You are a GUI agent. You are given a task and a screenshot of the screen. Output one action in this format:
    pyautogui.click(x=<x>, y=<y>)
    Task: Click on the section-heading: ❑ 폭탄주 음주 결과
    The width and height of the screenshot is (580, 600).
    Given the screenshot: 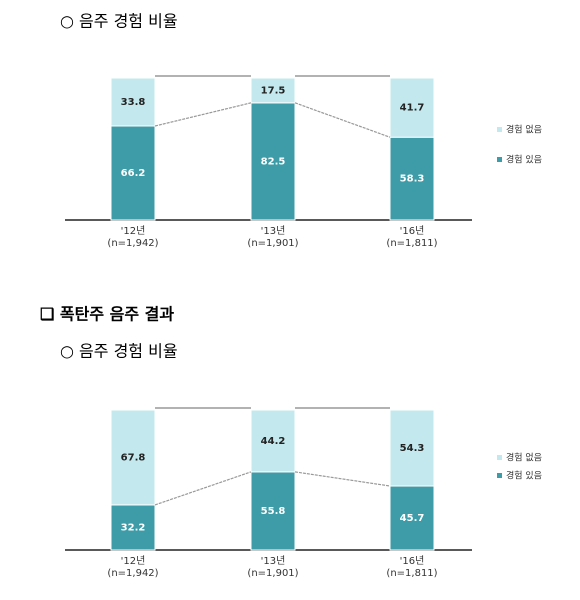 What is the action you would take?
    pyautogui.click(x=107, y=314)
    